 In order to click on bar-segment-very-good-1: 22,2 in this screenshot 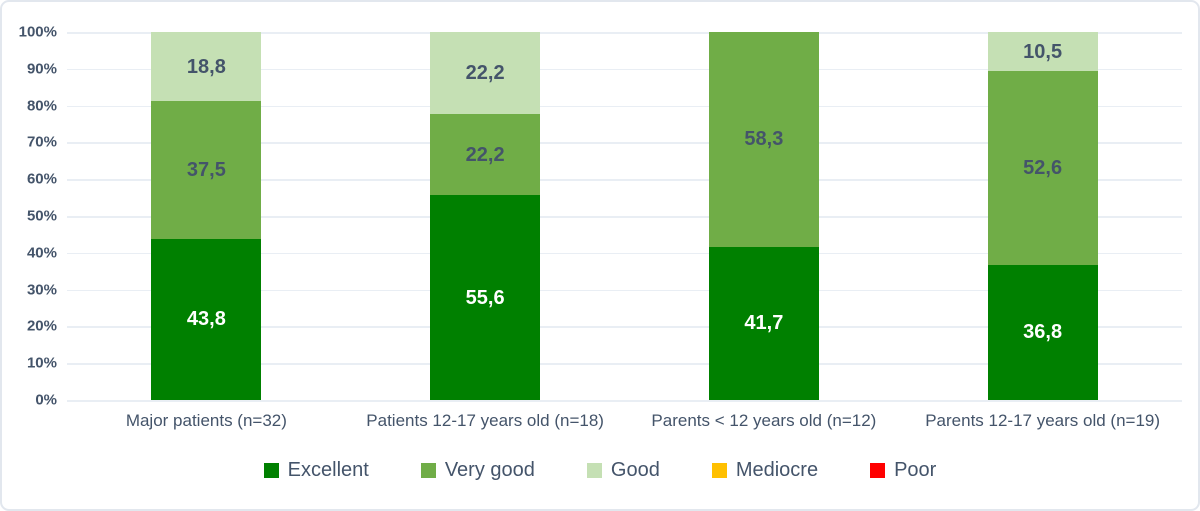, I will do `click(485, 154)`.